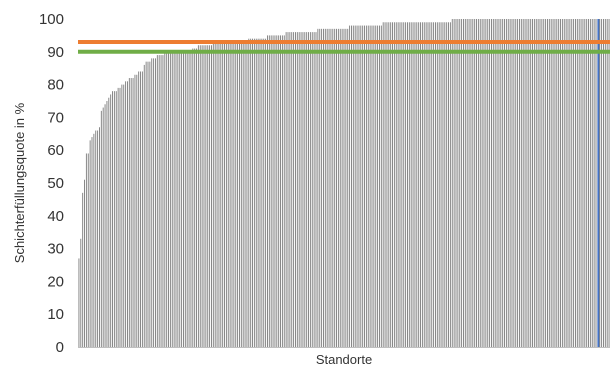 The height and width of the screenshot is (370, 611). I want to click on y-tick-label: 100, so click(51, 19).